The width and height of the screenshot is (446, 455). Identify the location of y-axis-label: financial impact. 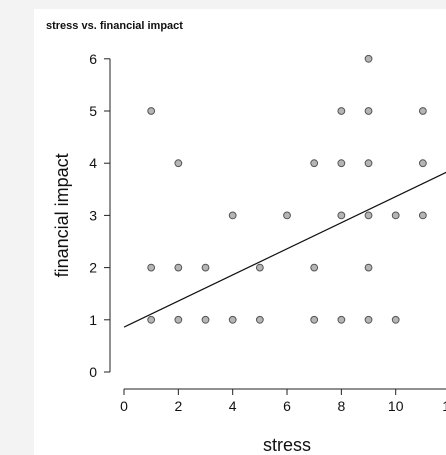
(62, 215).